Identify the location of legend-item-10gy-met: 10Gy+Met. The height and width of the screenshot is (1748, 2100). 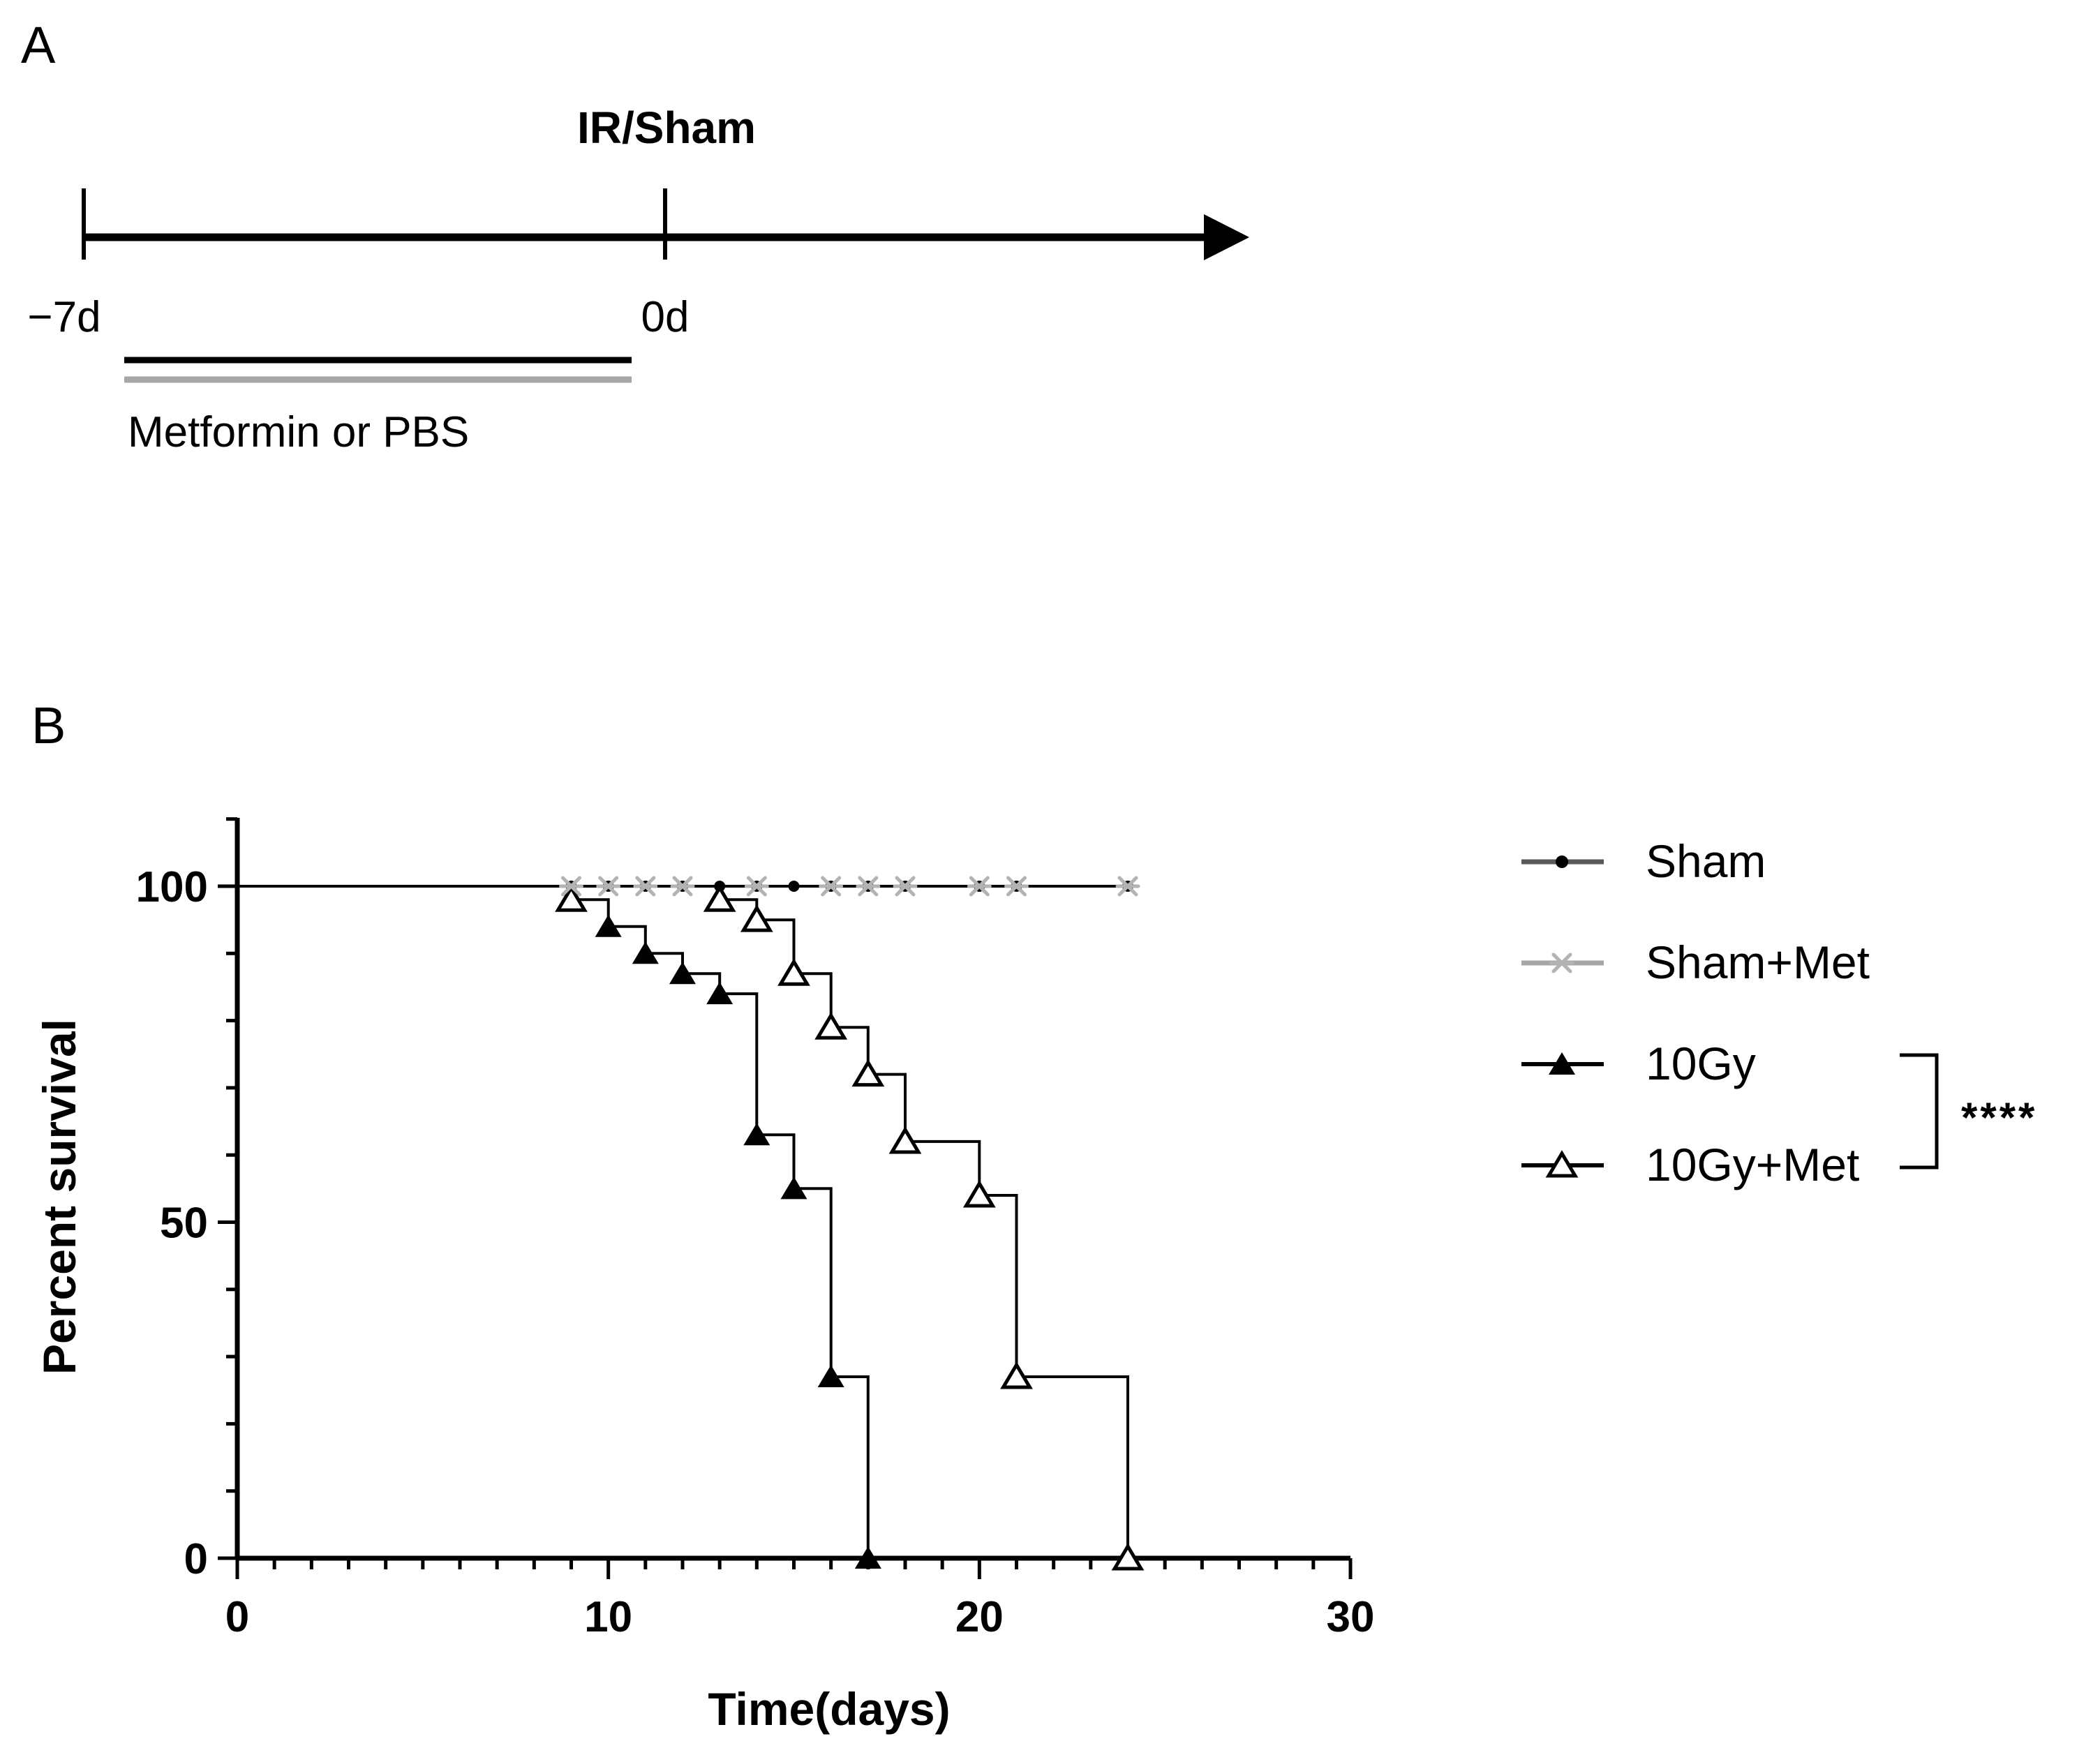
(1690, 1164).